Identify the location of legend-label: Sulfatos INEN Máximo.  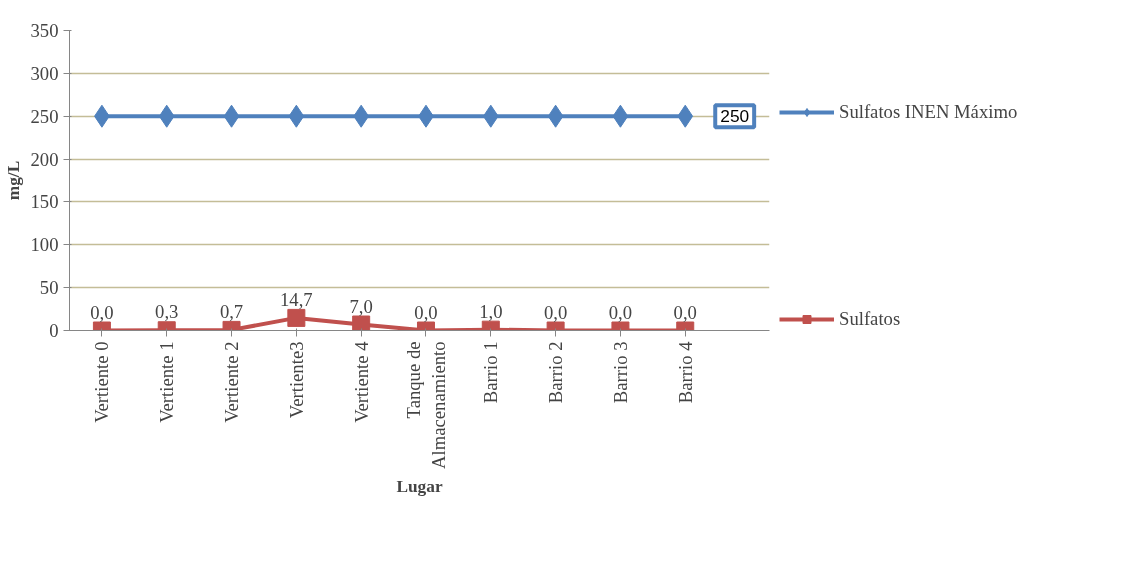
(928, 112).